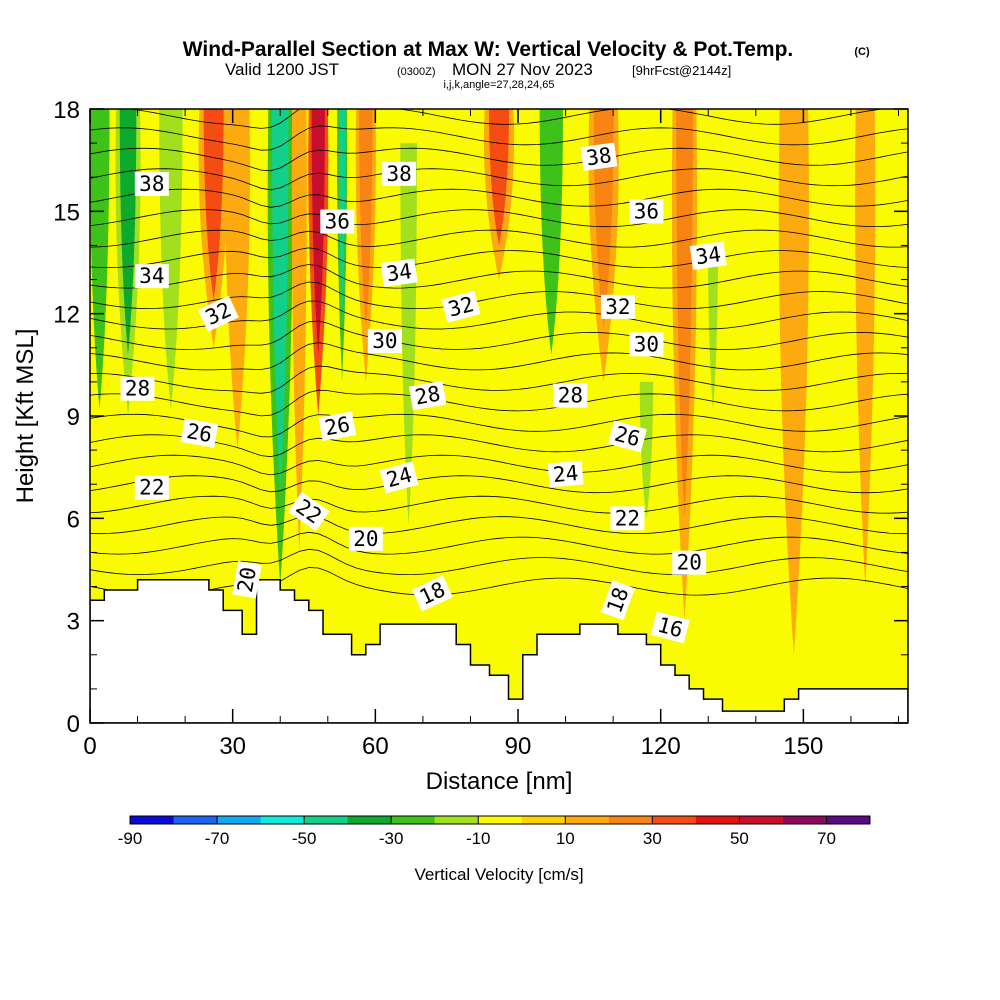  What do you see at coordinates (73, 724) in the screenshot?
I see `y-tick-label: 0` at bounding box center [73, 724].